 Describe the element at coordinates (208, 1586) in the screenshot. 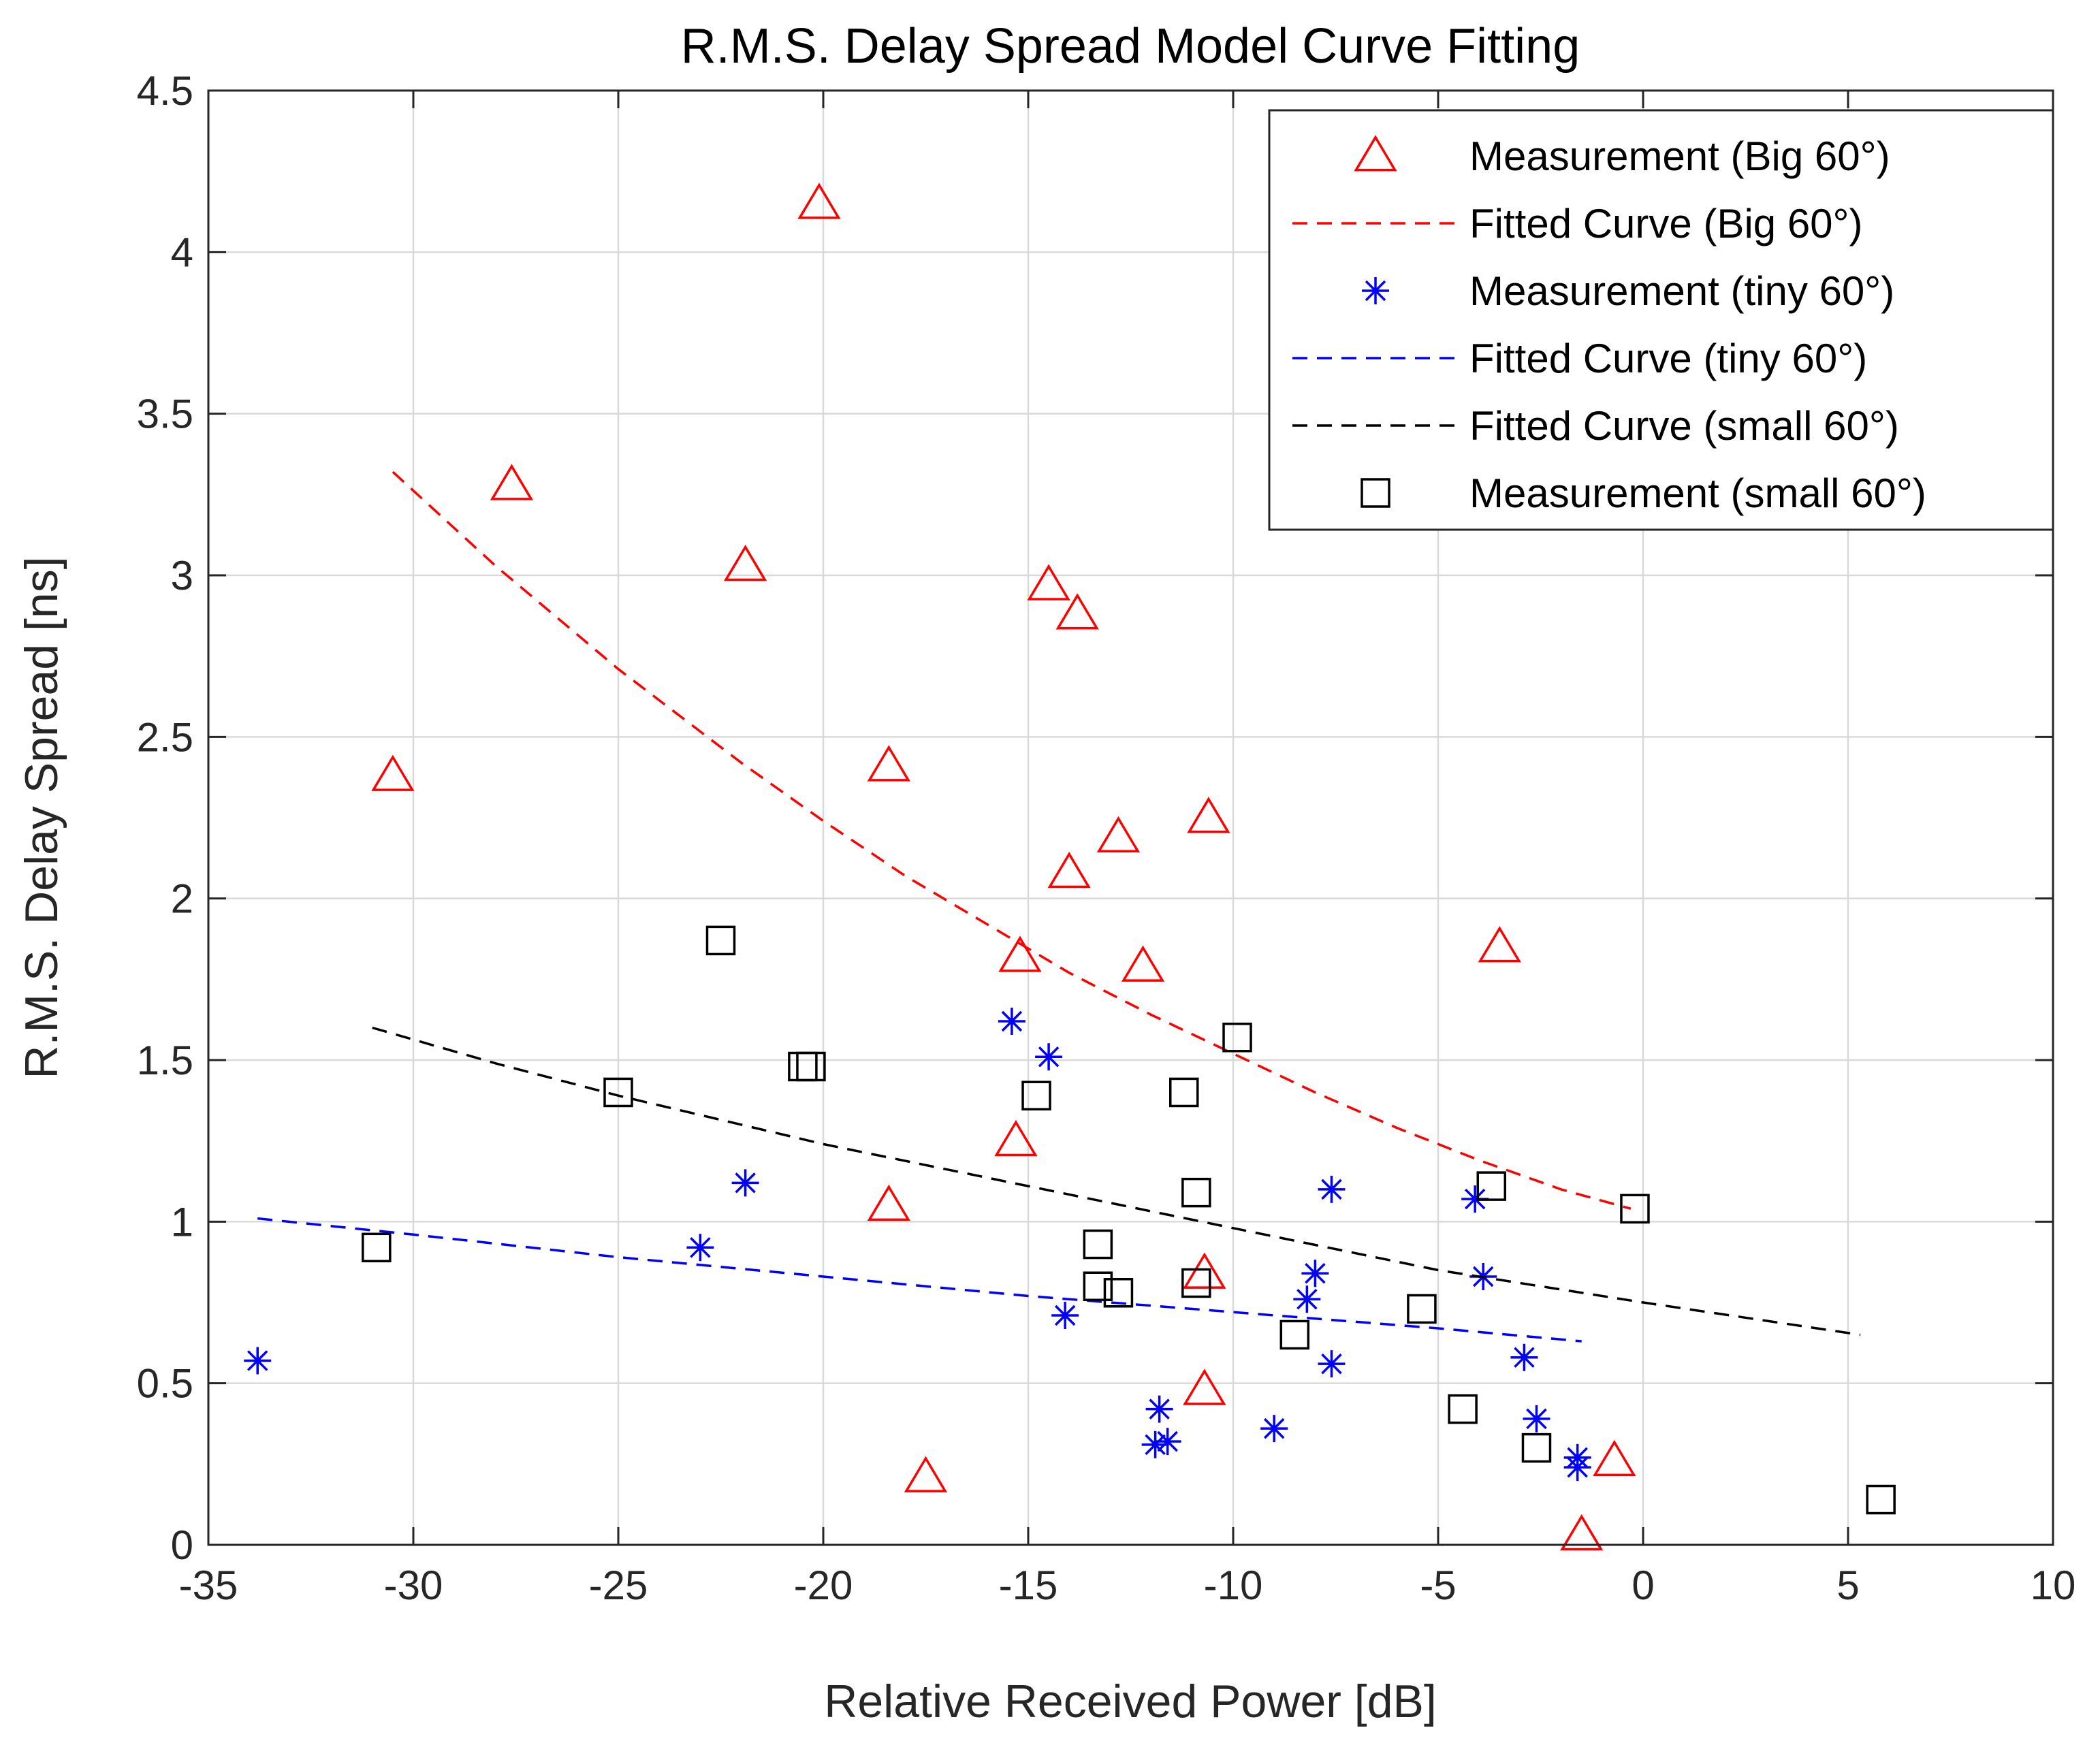

I see `x-tick-label: -35` at that location.